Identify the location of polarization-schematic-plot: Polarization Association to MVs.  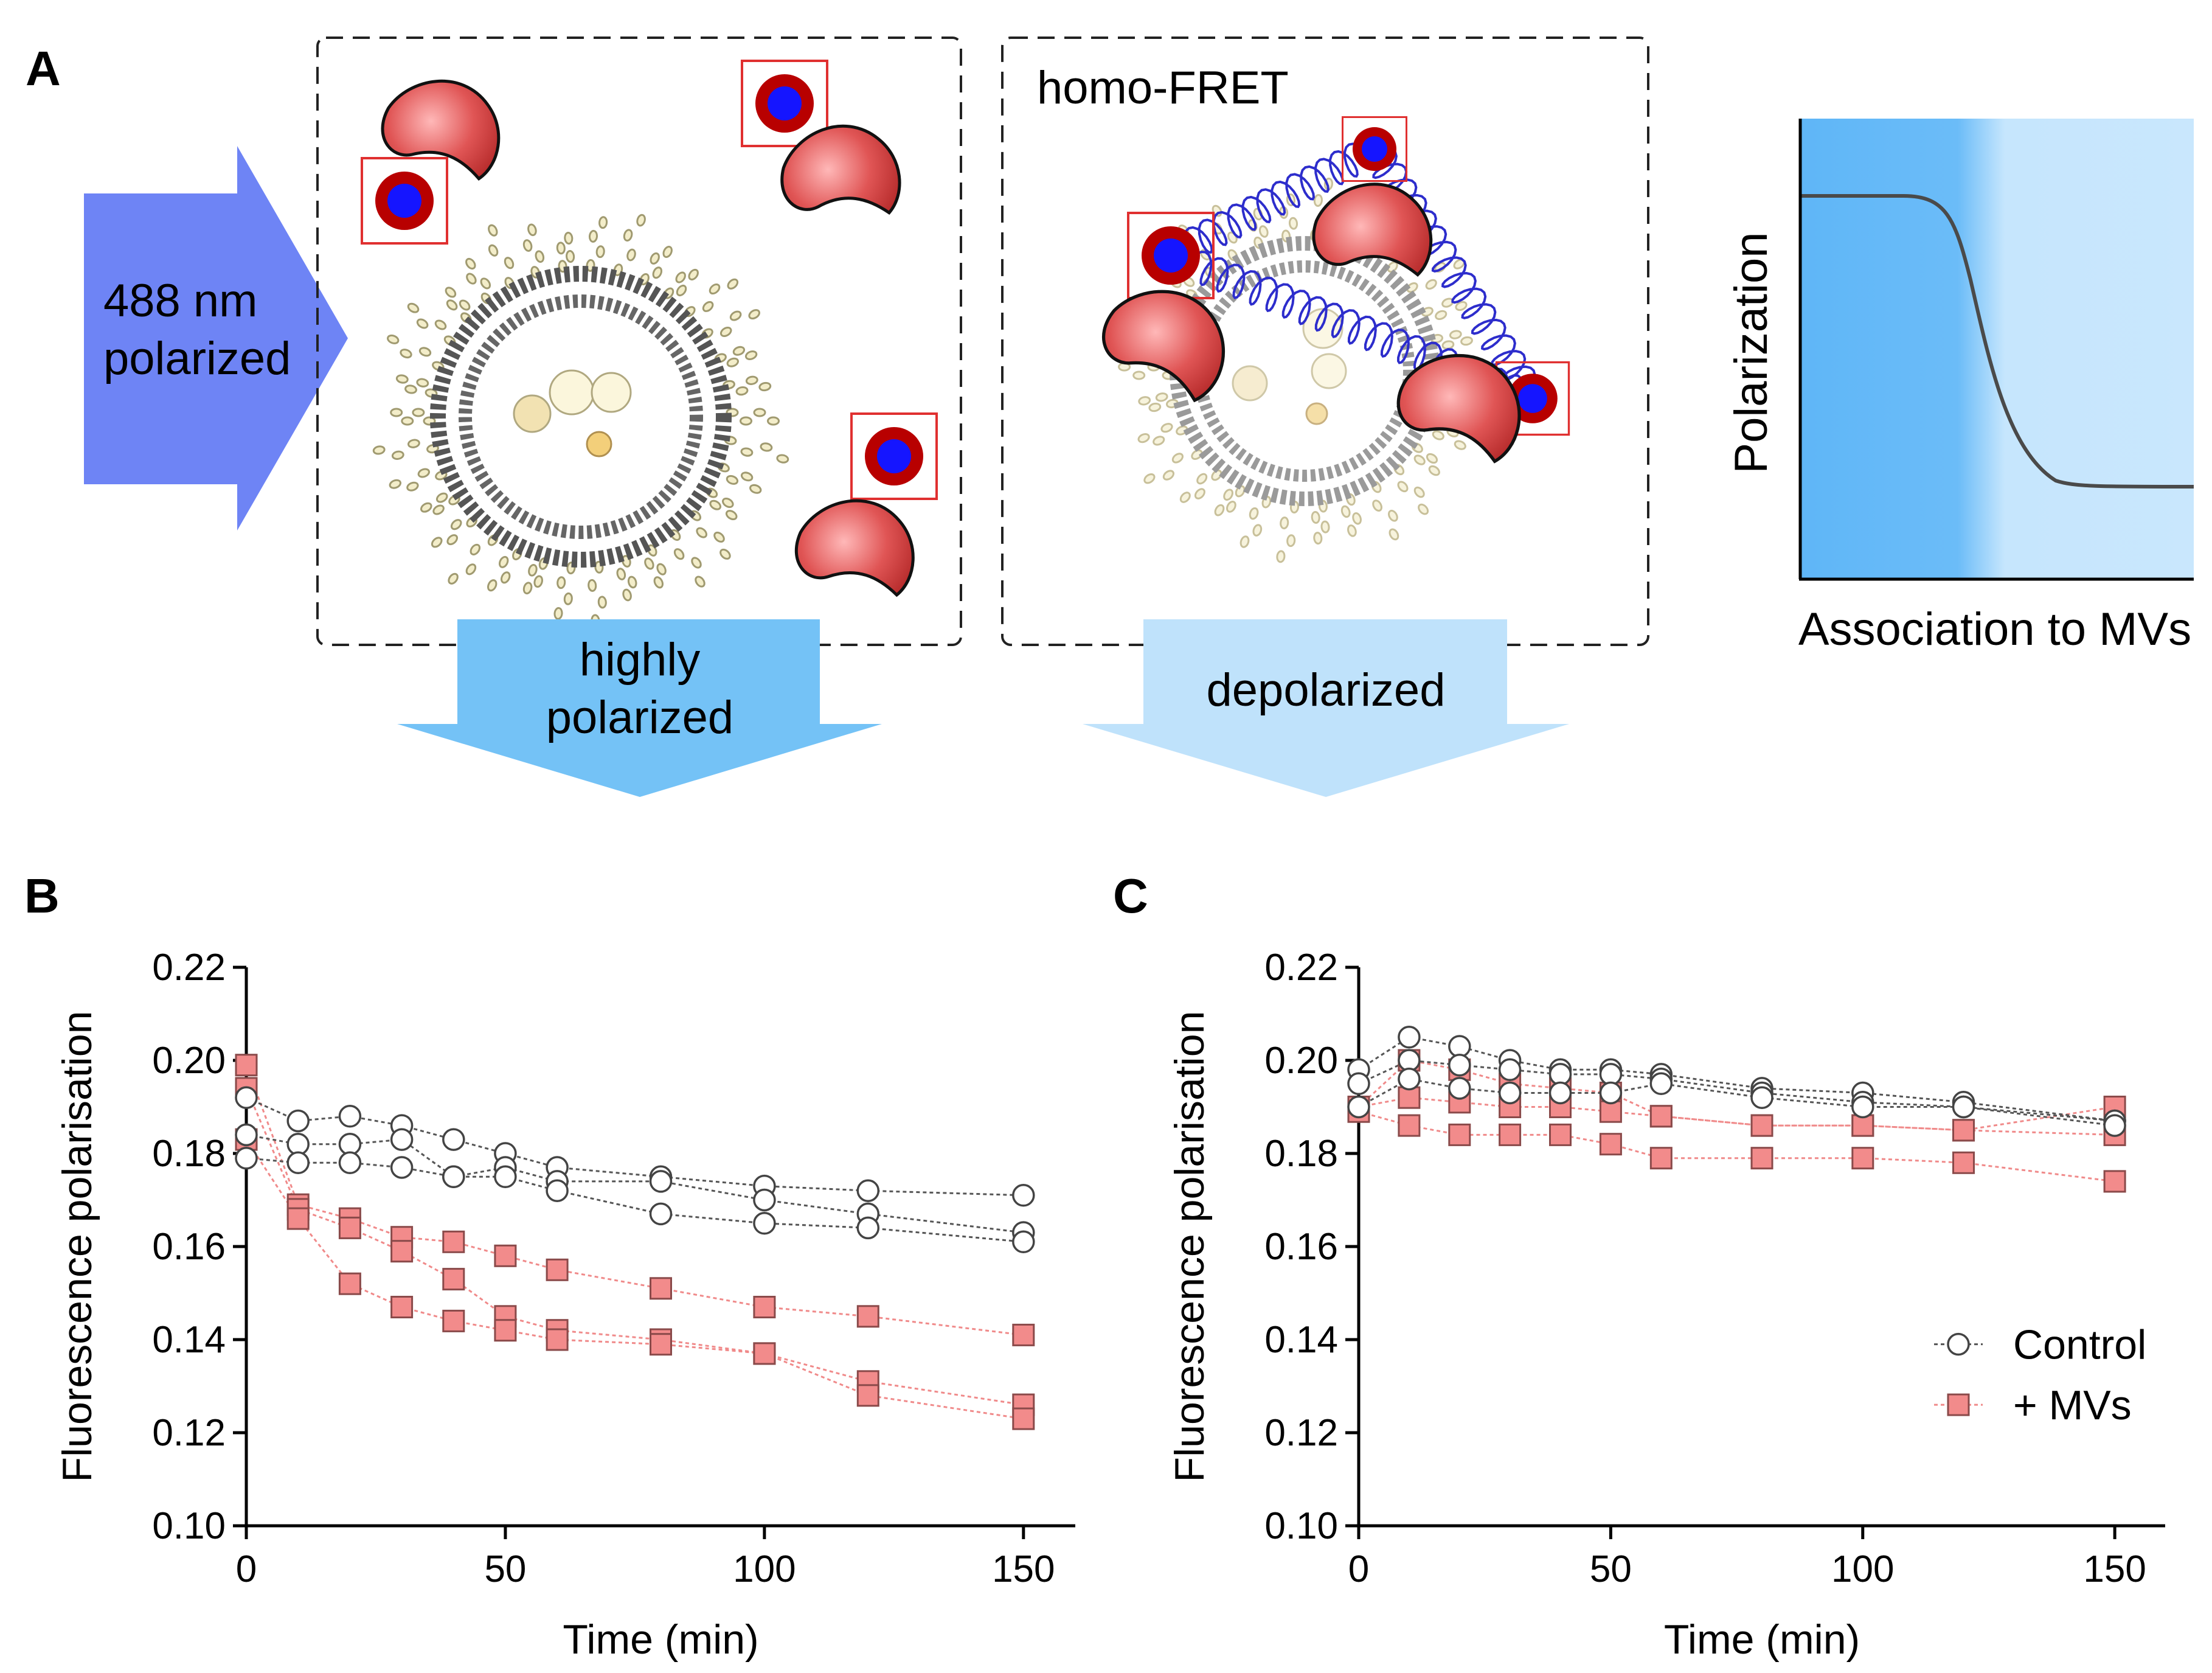
(1959, 387).